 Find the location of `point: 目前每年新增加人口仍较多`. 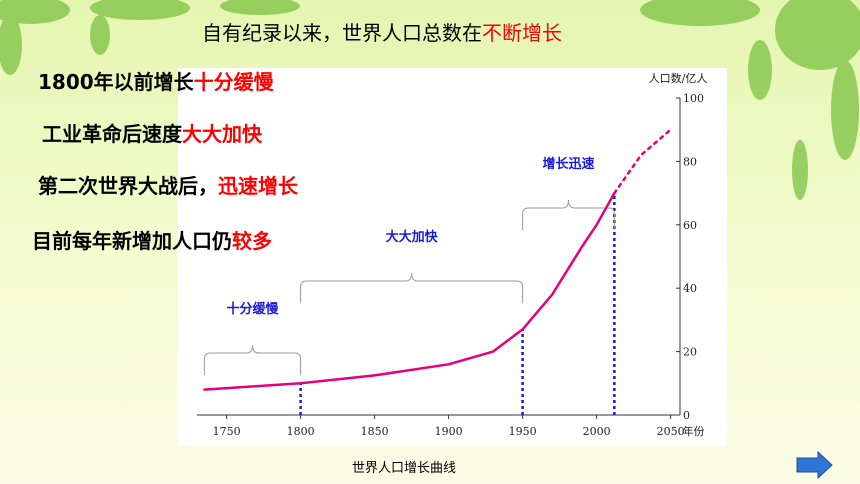

point: 目前每年新增加人口仍较多 is located at coordinates (152, 241).